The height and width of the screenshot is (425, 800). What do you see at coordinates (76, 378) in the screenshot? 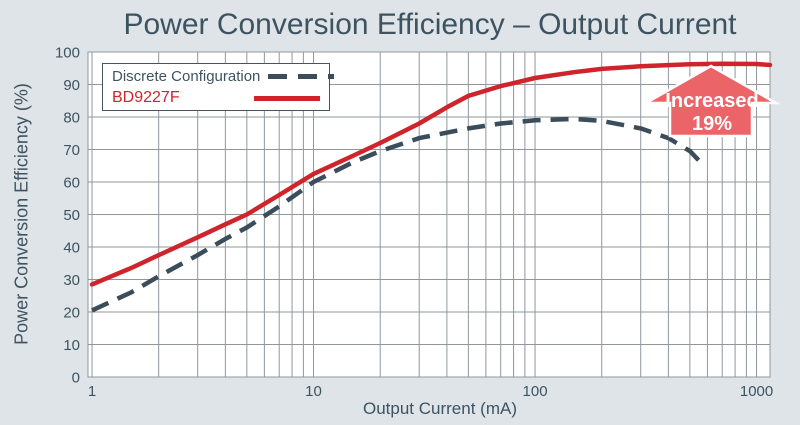
I see `svg-text: 0` at bounding box center [76, 378].